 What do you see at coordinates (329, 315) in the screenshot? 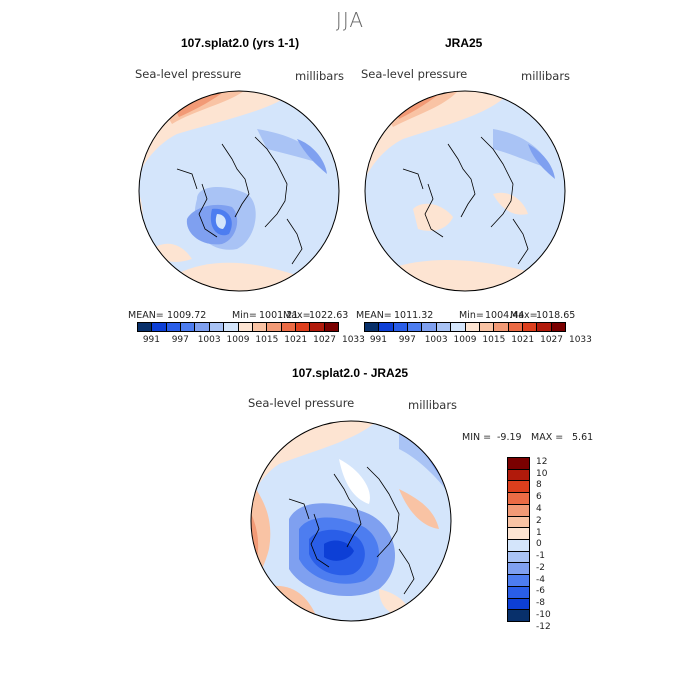
I see `panel1-max-value: 1022.63` at bounding box center [329, 315].